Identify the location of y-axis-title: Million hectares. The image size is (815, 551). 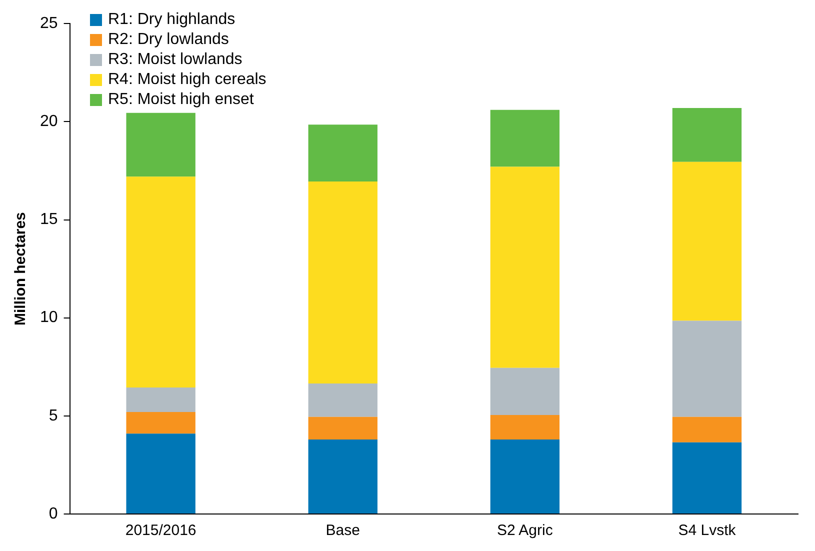
(21, 269).